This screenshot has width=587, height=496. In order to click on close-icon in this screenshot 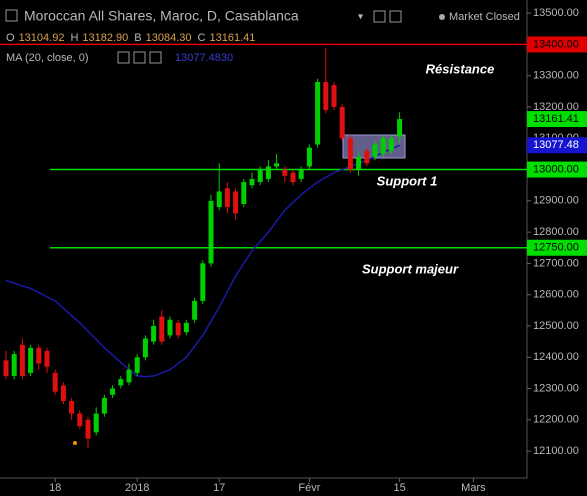, I will do `click(395, 16)`.